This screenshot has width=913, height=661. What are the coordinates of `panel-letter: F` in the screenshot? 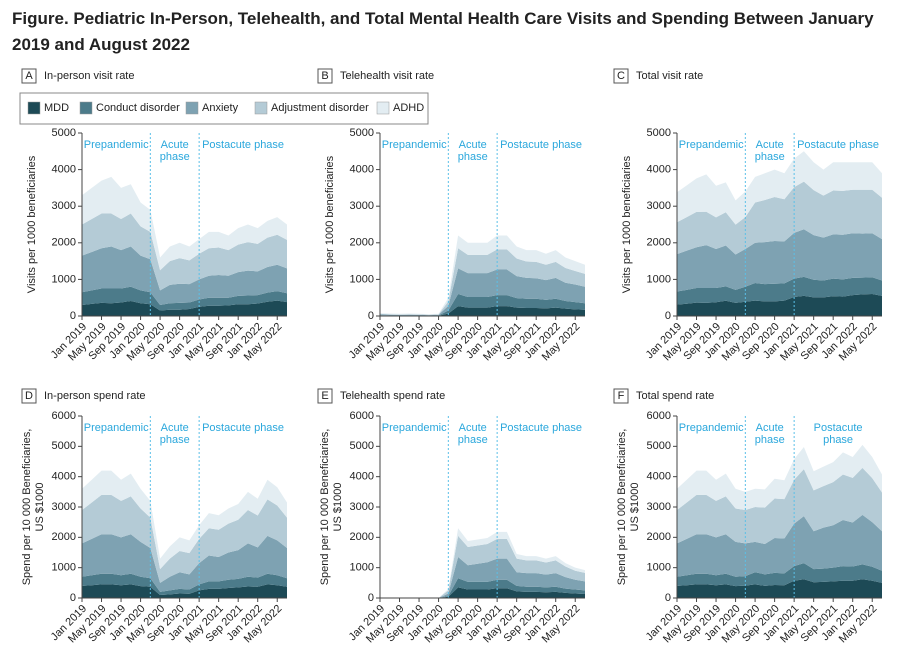 It's located at (621, 396).